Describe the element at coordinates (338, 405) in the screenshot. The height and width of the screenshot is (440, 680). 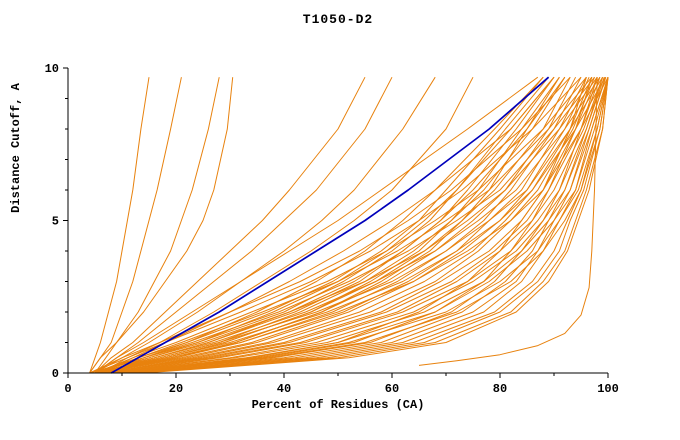
I see `x-axis-label: Percent of Residues (CA)` at that location.